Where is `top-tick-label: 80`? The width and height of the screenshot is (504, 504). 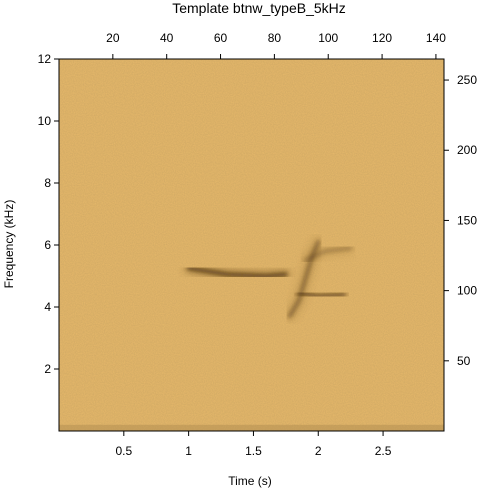
top-tick-label: 80 is located at coordinates (275, 38).